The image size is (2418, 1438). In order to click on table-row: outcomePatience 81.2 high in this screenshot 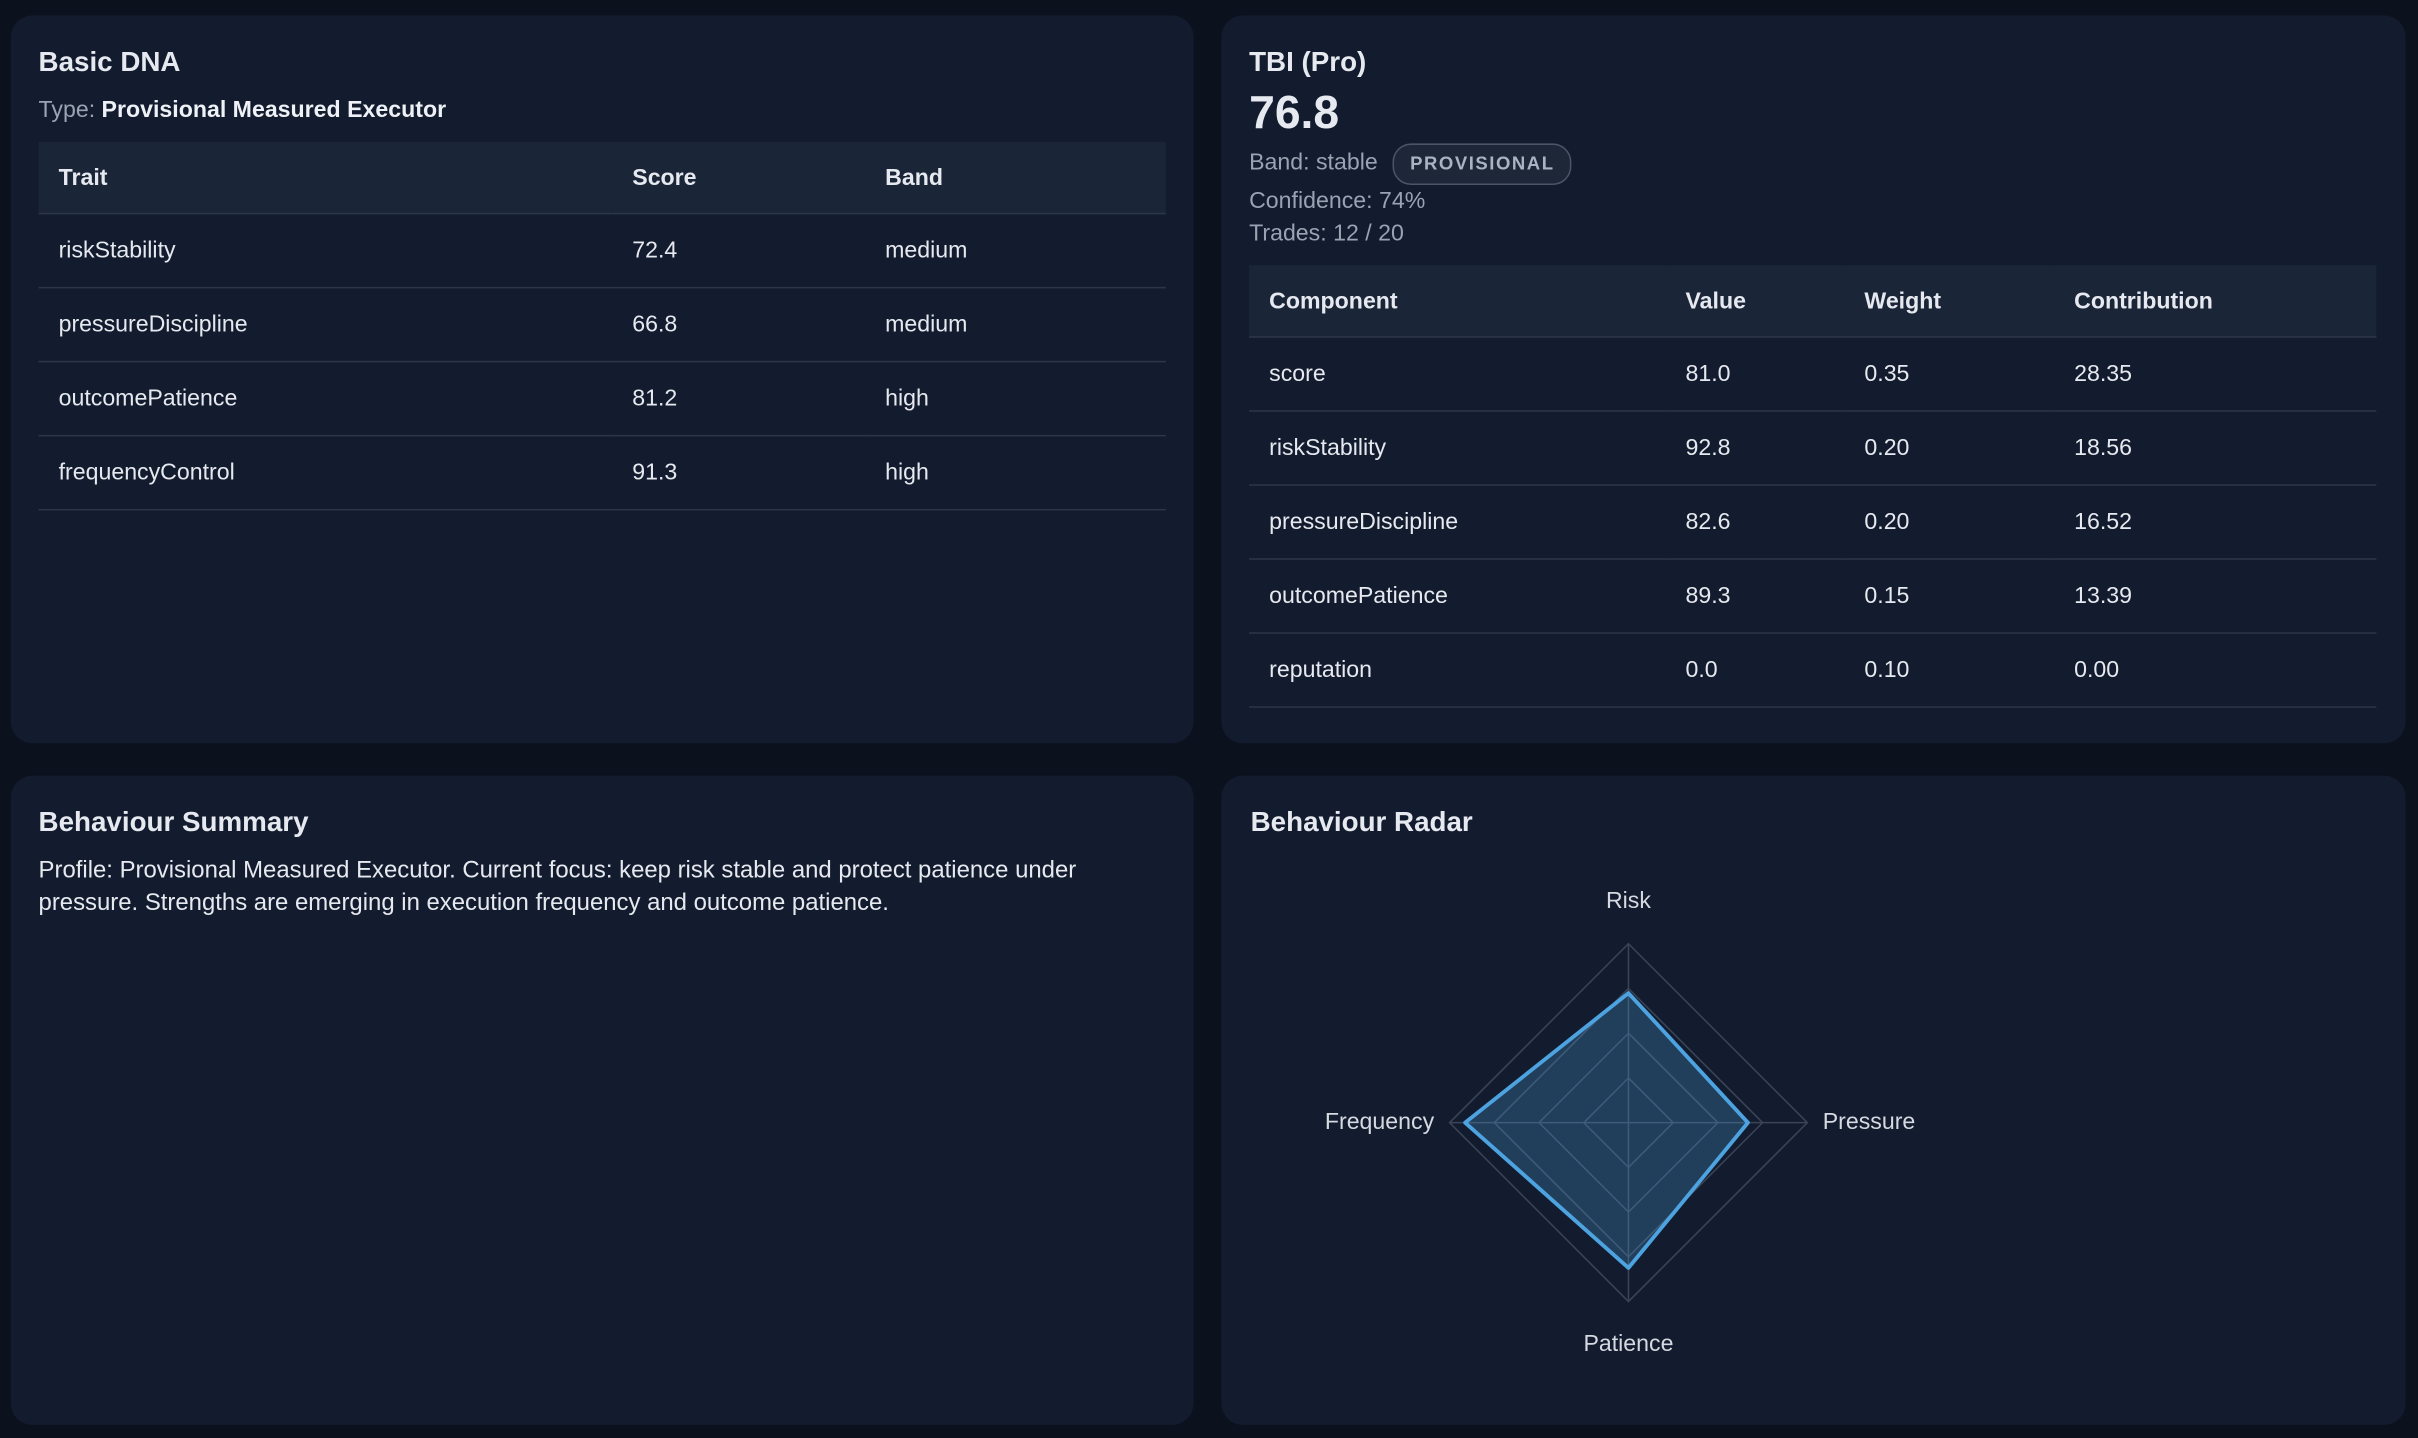, I will do `click(602, 399)`.